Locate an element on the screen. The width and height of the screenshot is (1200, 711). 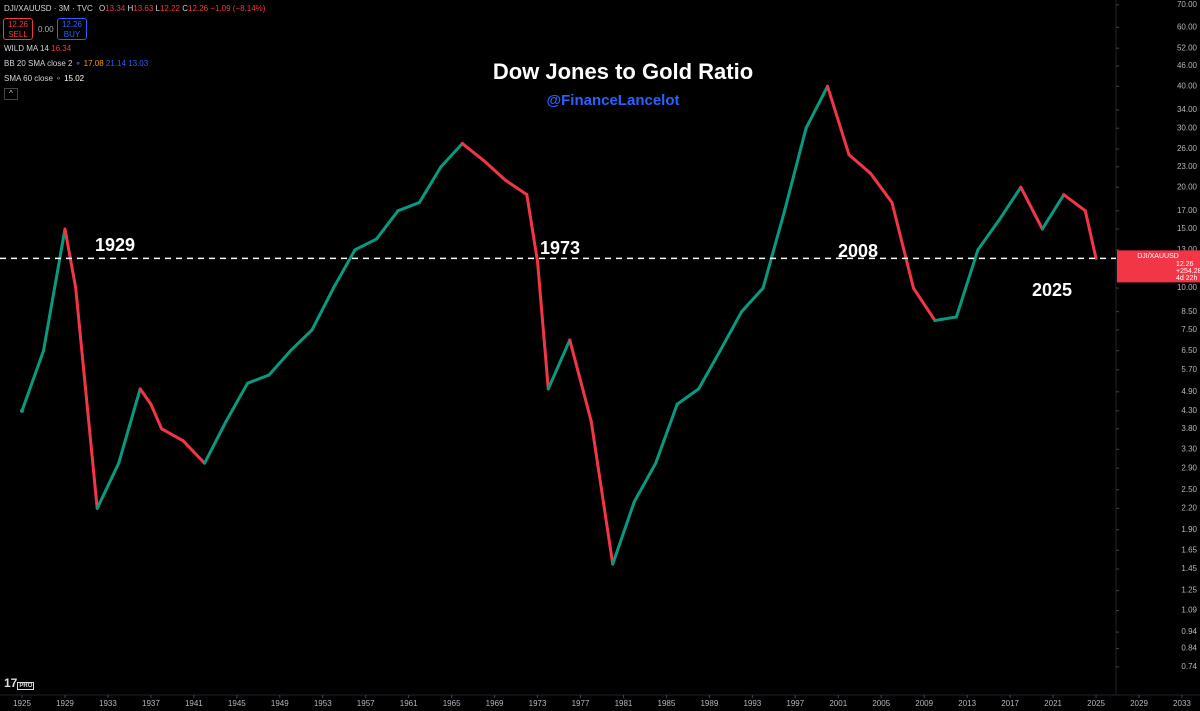
y-tick-label: 52.00 is located at coordinates (1187, 47).